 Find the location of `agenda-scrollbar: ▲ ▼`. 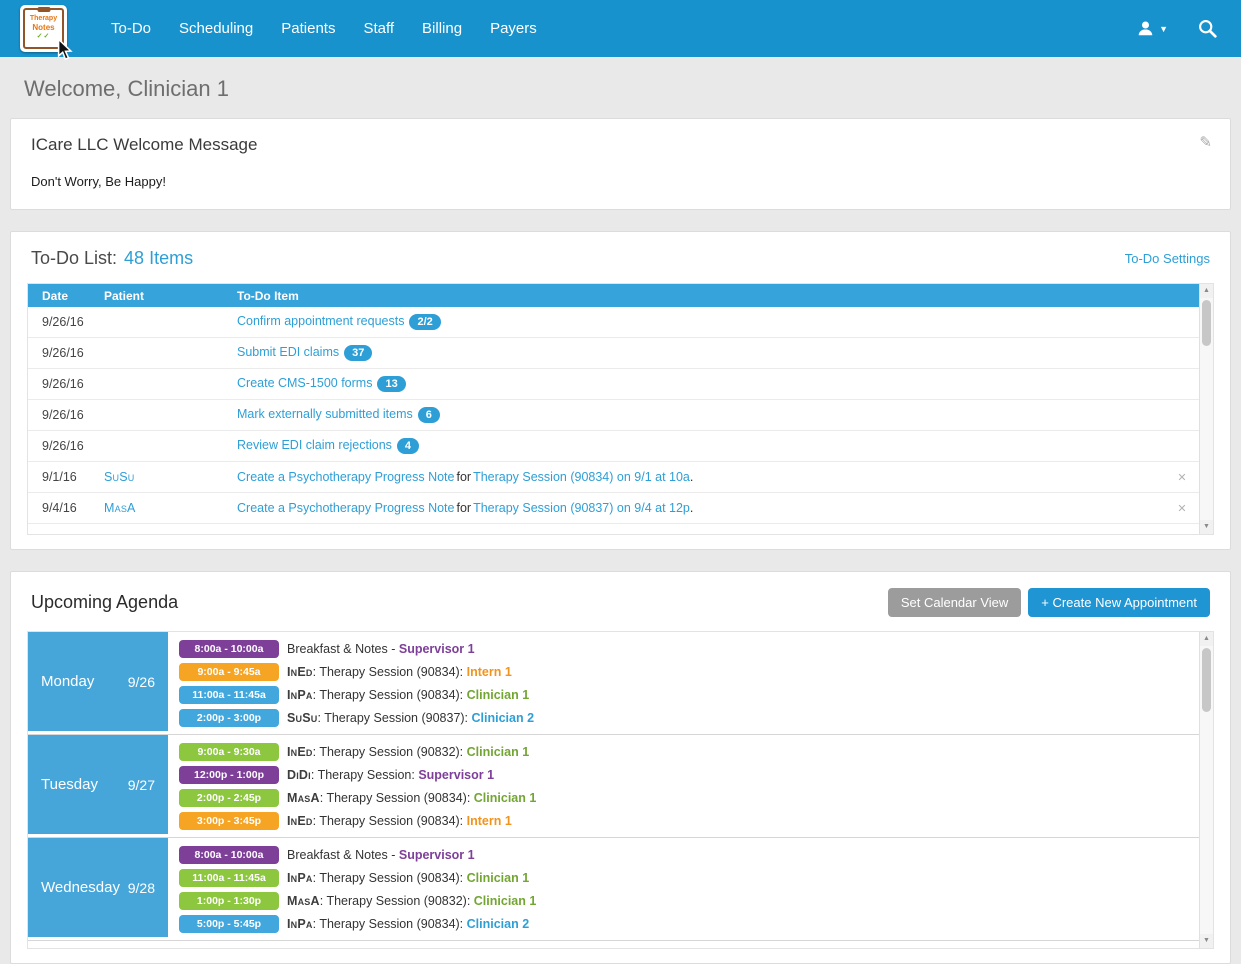

agenda-scrollbar: ▲ ▼ is located at coordinates (1206, 790).